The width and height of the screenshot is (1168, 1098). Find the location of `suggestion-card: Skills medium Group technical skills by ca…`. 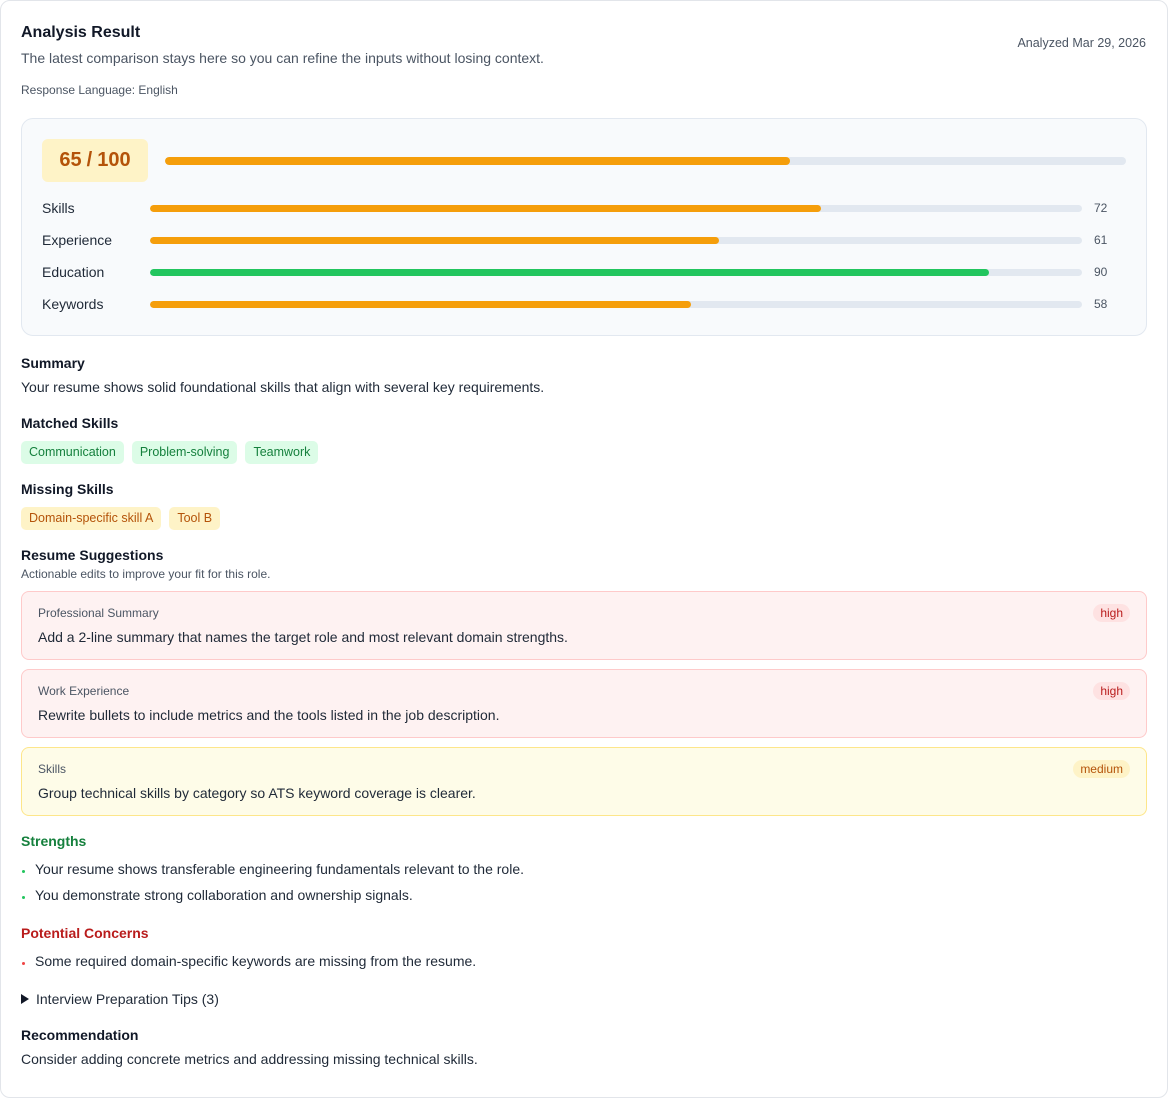

suggestion-card: Skills medium Group technical skills by ca… is located at coordinates (584, 781).